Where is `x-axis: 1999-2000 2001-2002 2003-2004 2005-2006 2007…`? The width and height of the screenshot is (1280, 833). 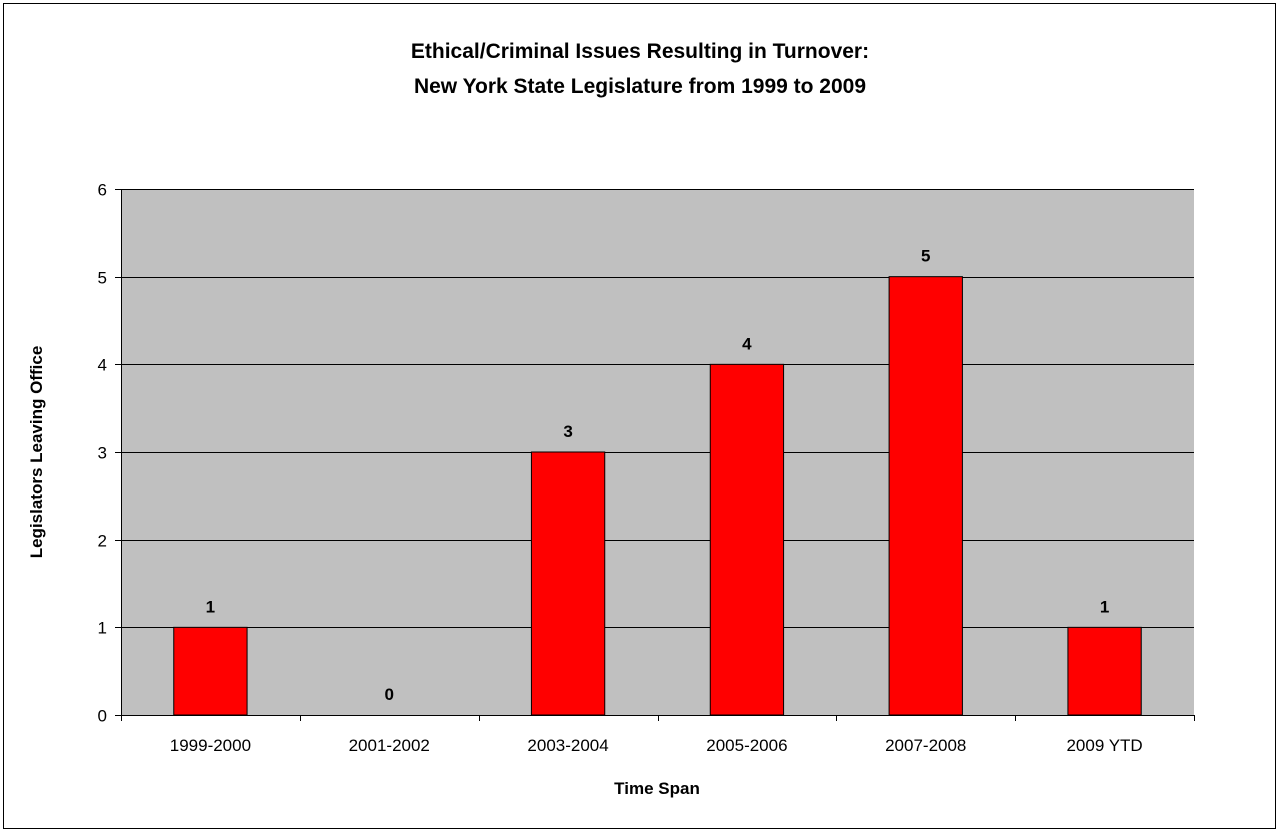
x-axis: 1999-2000 2001-2002 2003-2004 2005-2006 2007… is located at coordinates (658, 735).